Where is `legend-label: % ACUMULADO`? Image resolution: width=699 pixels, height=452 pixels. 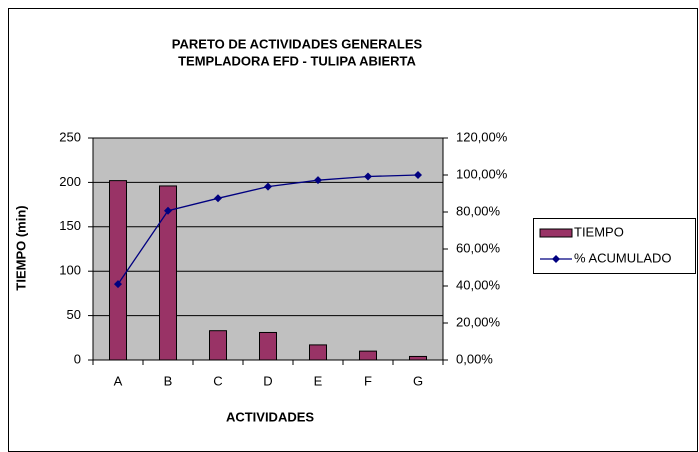
legend-label: % ACUMULADO is located at coordinates (623, 257).